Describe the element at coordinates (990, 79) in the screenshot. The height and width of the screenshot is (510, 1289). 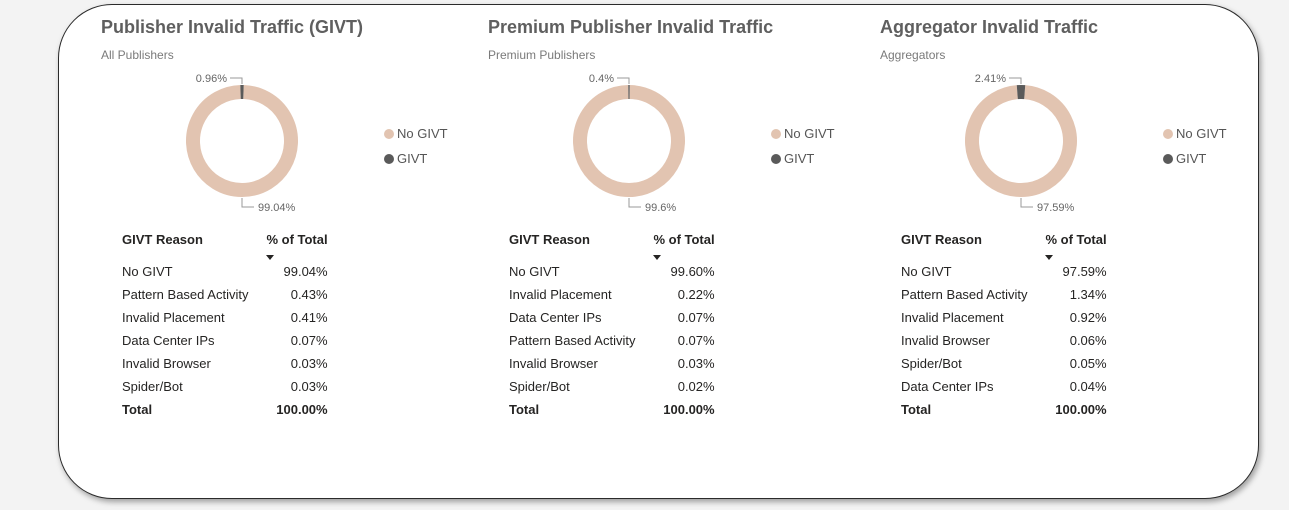
I see `data-label-givt: 2.41%` at that location.